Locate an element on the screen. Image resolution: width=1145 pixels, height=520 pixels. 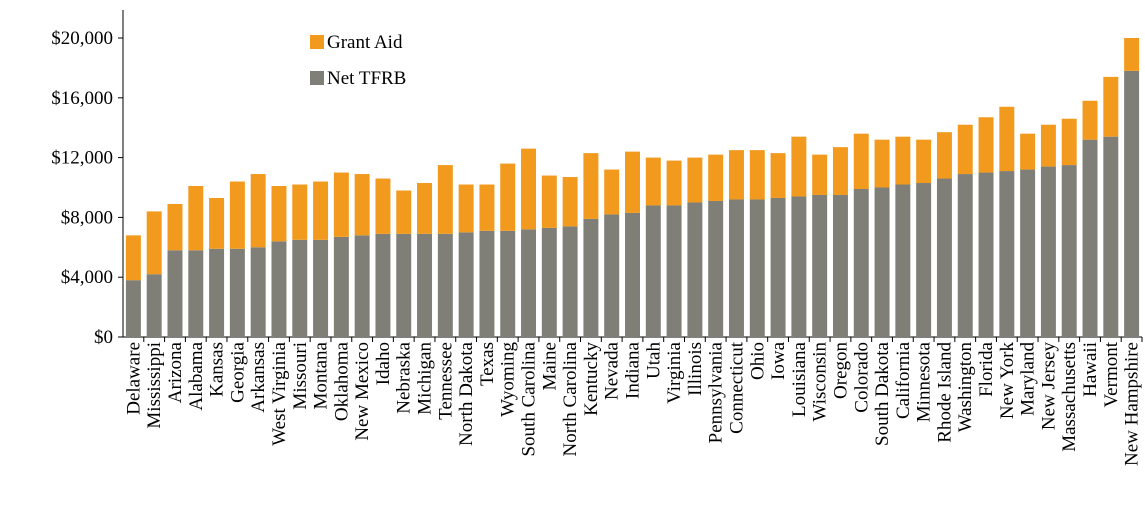
x-tick-label: Oklahoma is located at coordinates (341, 381).